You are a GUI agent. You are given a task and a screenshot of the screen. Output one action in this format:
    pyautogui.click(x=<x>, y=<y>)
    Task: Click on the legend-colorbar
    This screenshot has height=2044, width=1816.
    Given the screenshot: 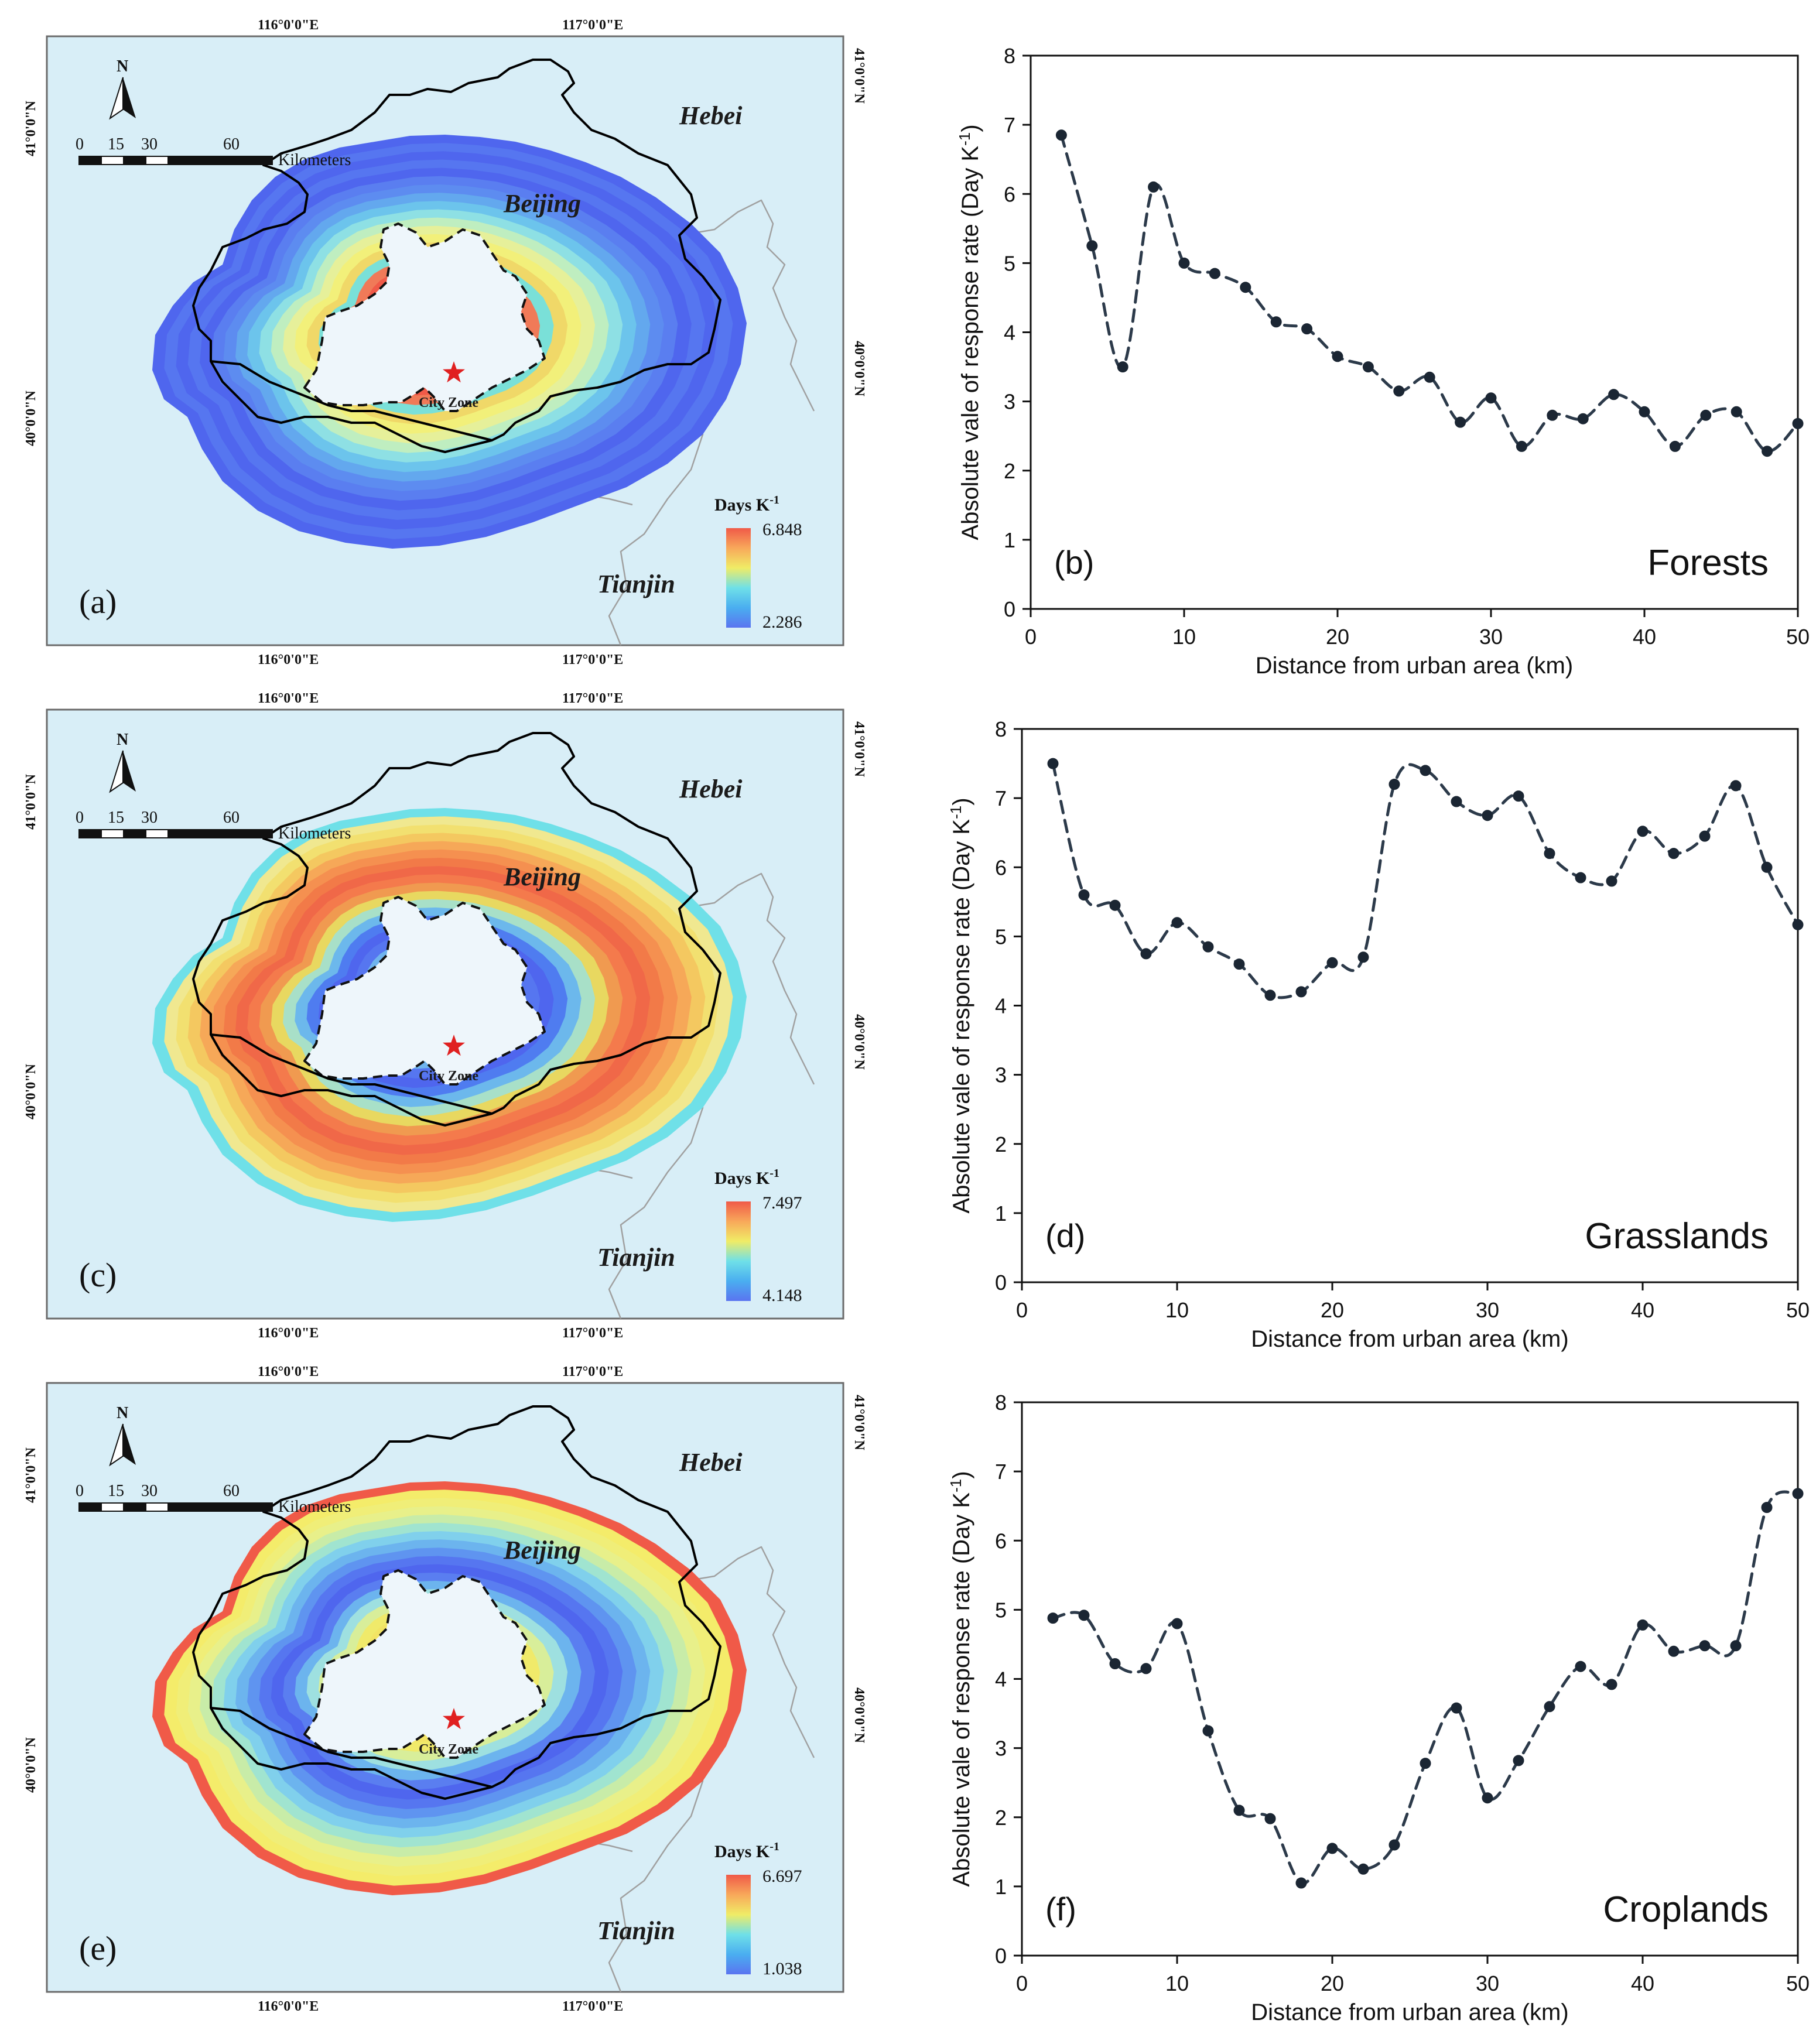 What is the action you would take?
    pyautogui.click(x=739, y=1251)
    